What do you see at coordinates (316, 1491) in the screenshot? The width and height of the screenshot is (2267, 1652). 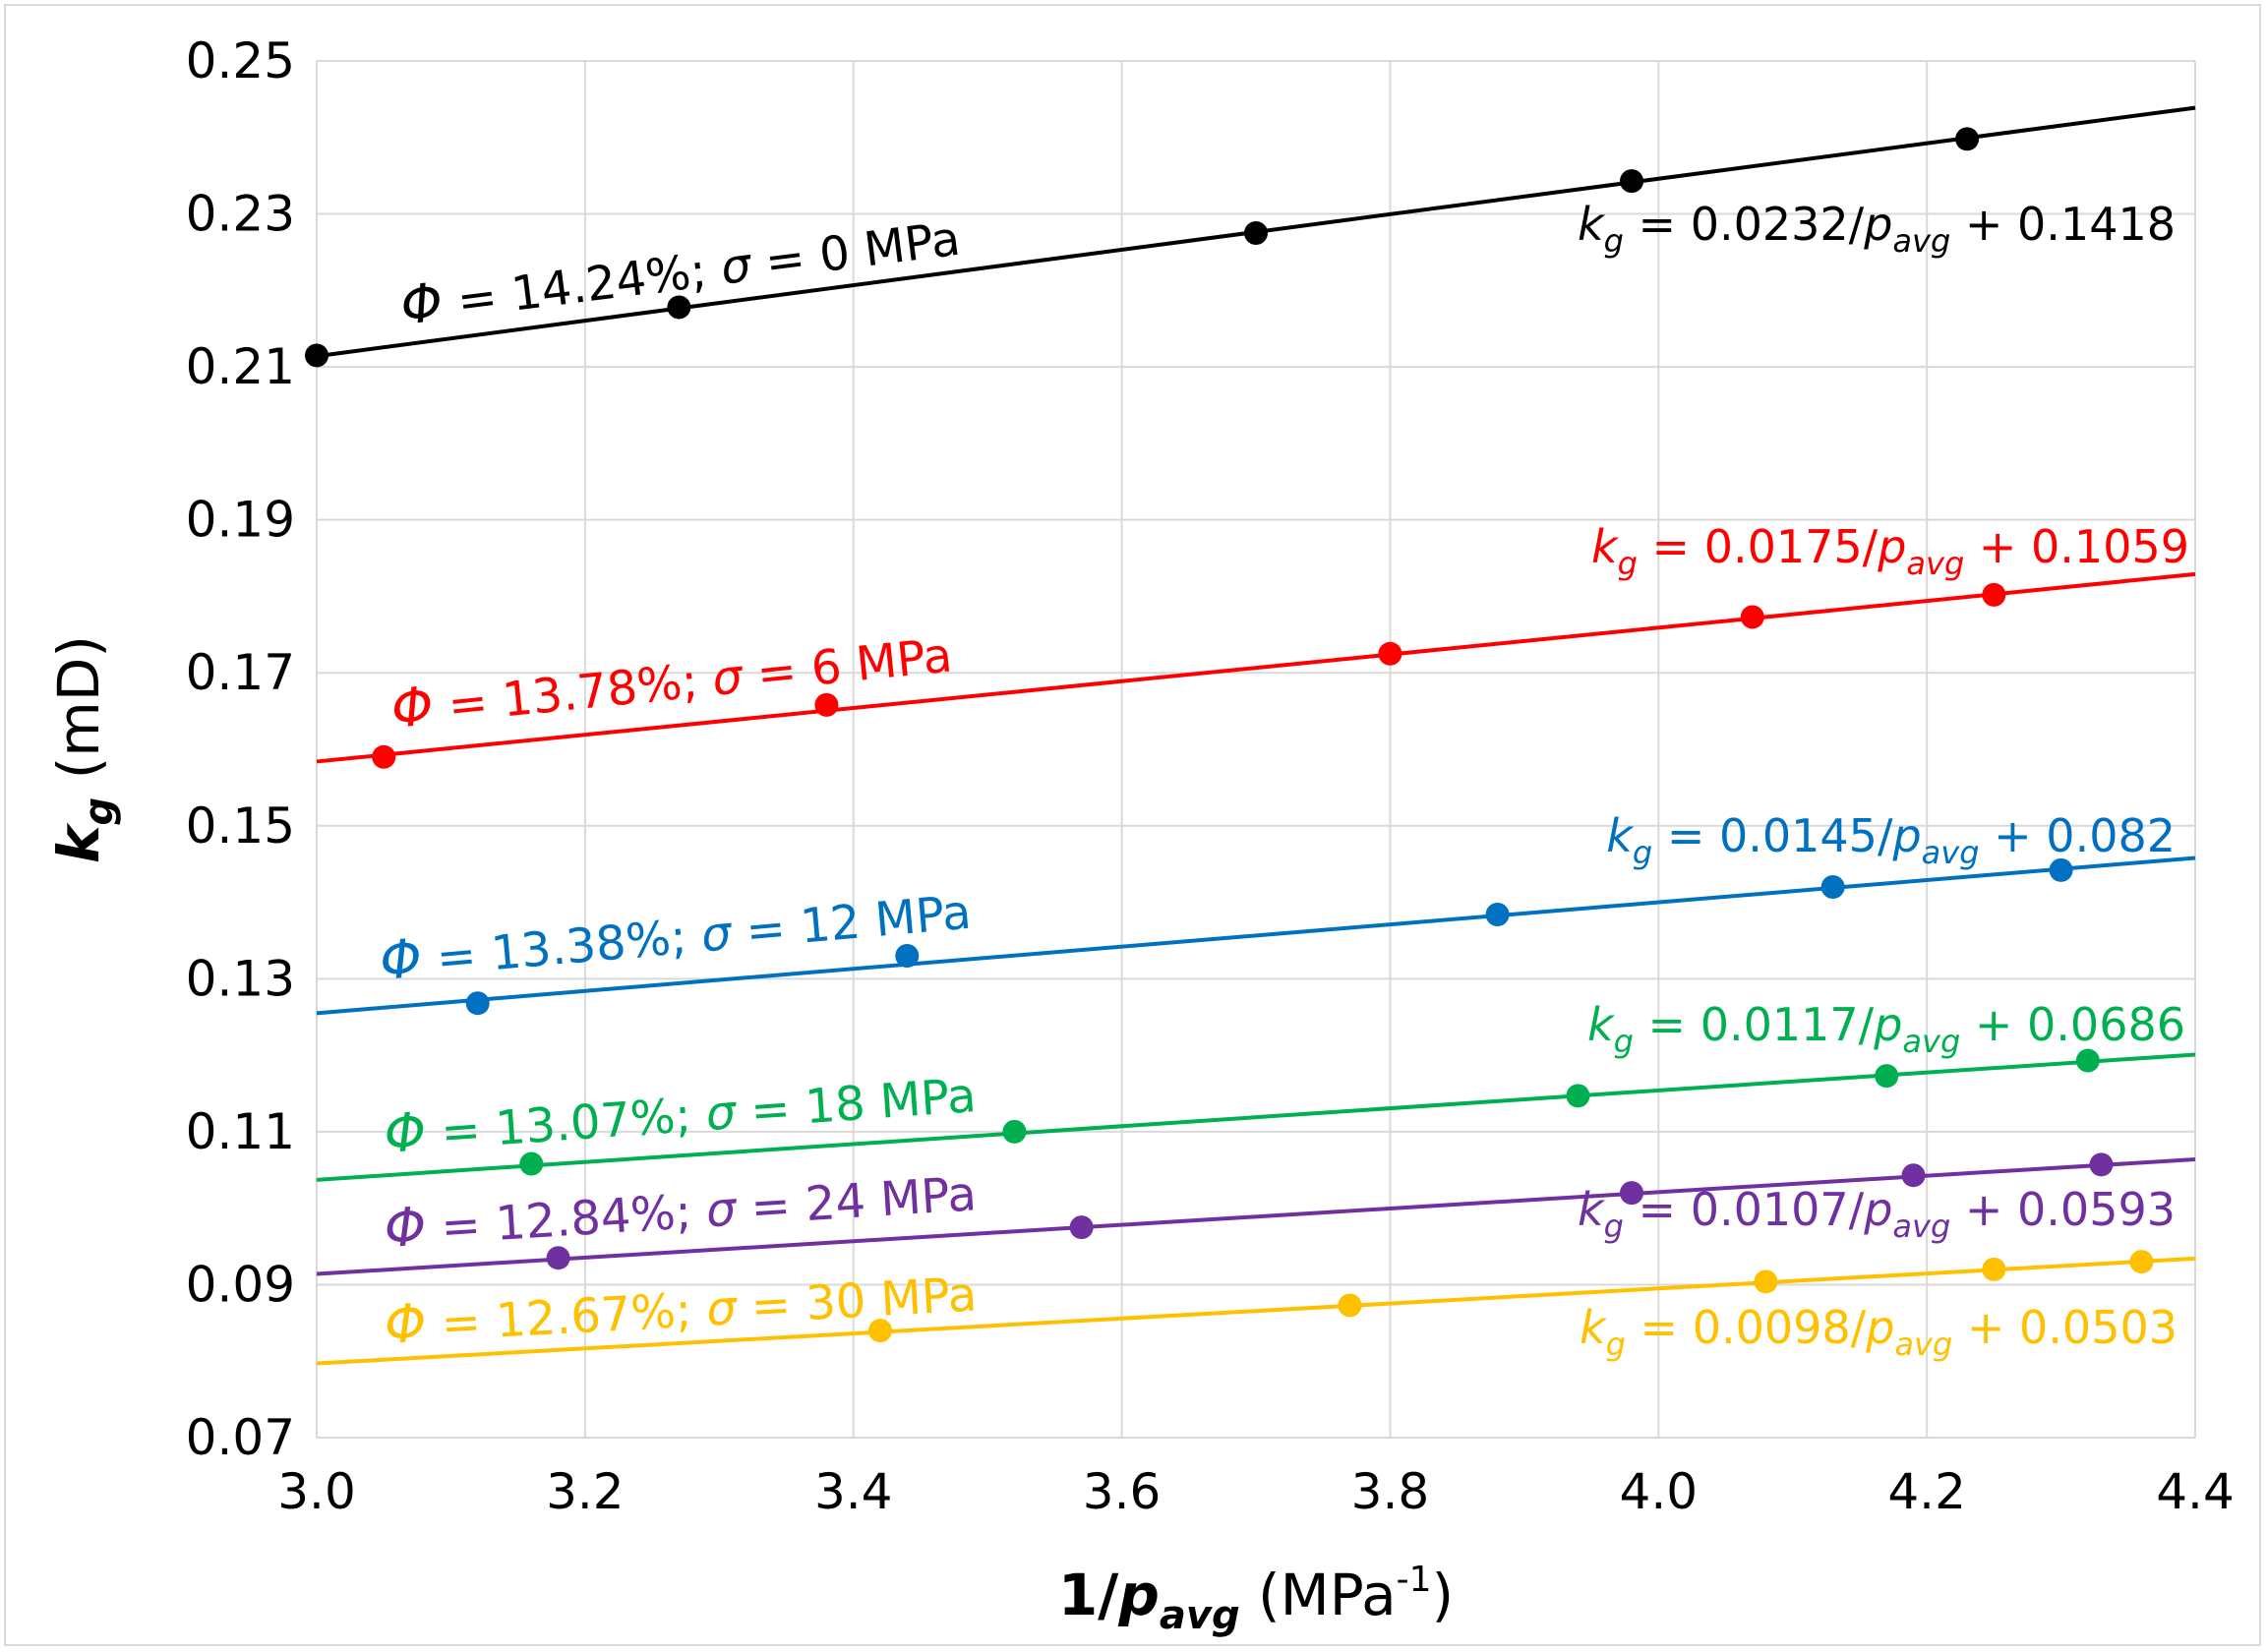 I see `x-tick-label: 3.0` at bounding box center [316, 1491].